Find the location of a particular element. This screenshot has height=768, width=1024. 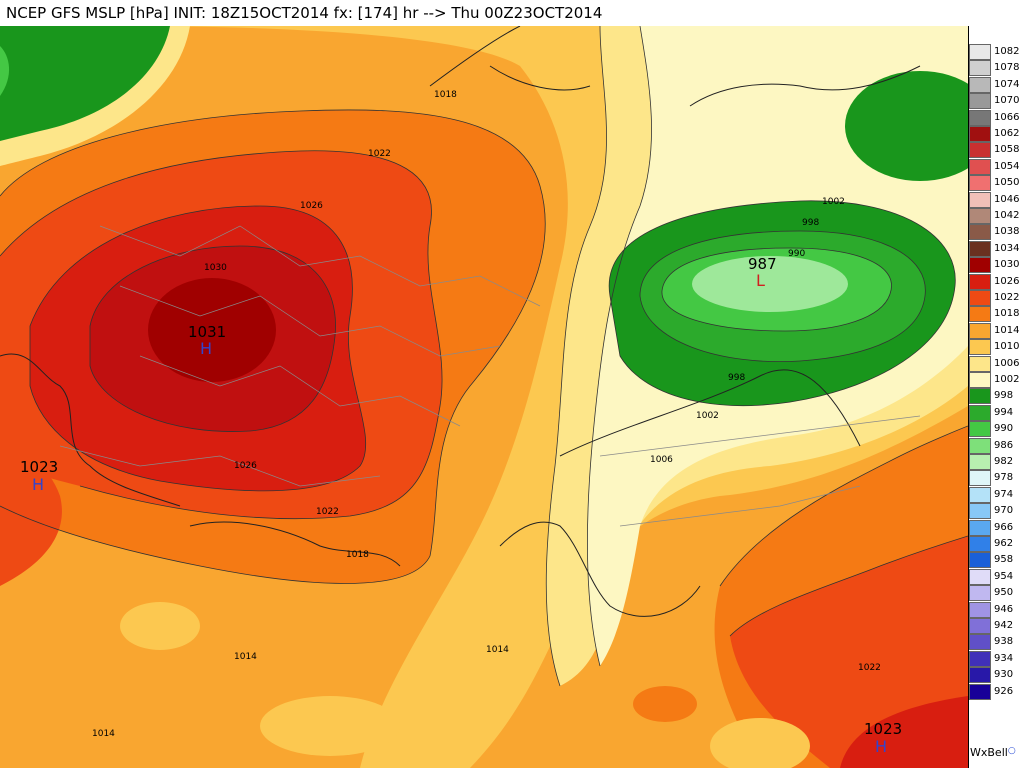

legend-row: 1018 is located at coordinates (996, 314).